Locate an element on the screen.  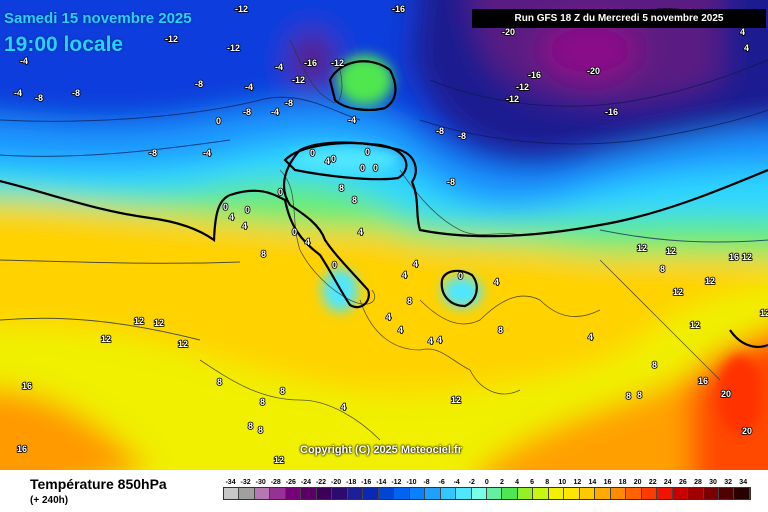
legend-tick-label: -34 is located at coordinates (230, 482).